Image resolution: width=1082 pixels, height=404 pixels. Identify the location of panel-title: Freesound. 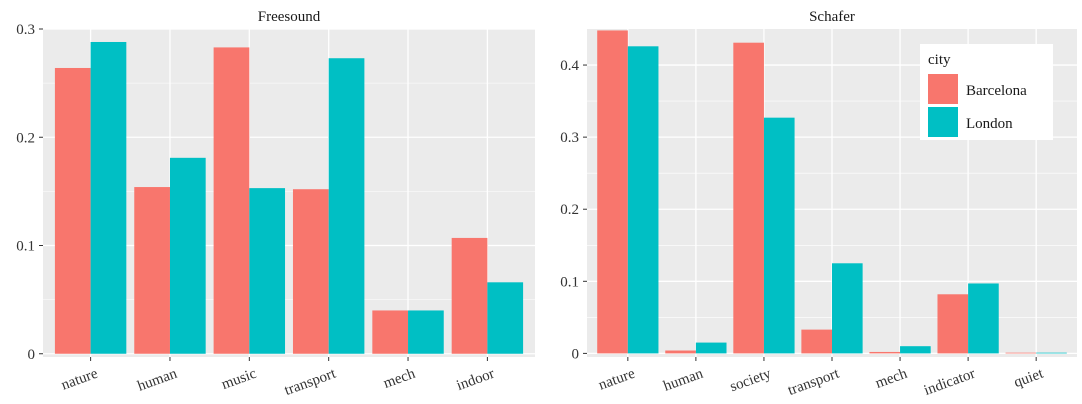
(289, 17).